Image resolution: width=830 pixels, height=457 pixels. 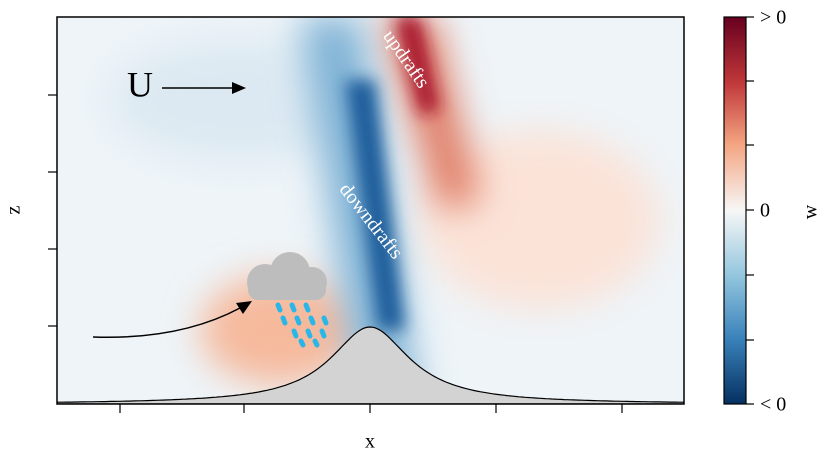 I want to click on wind-arrow-head, so click(x=239, y=88).